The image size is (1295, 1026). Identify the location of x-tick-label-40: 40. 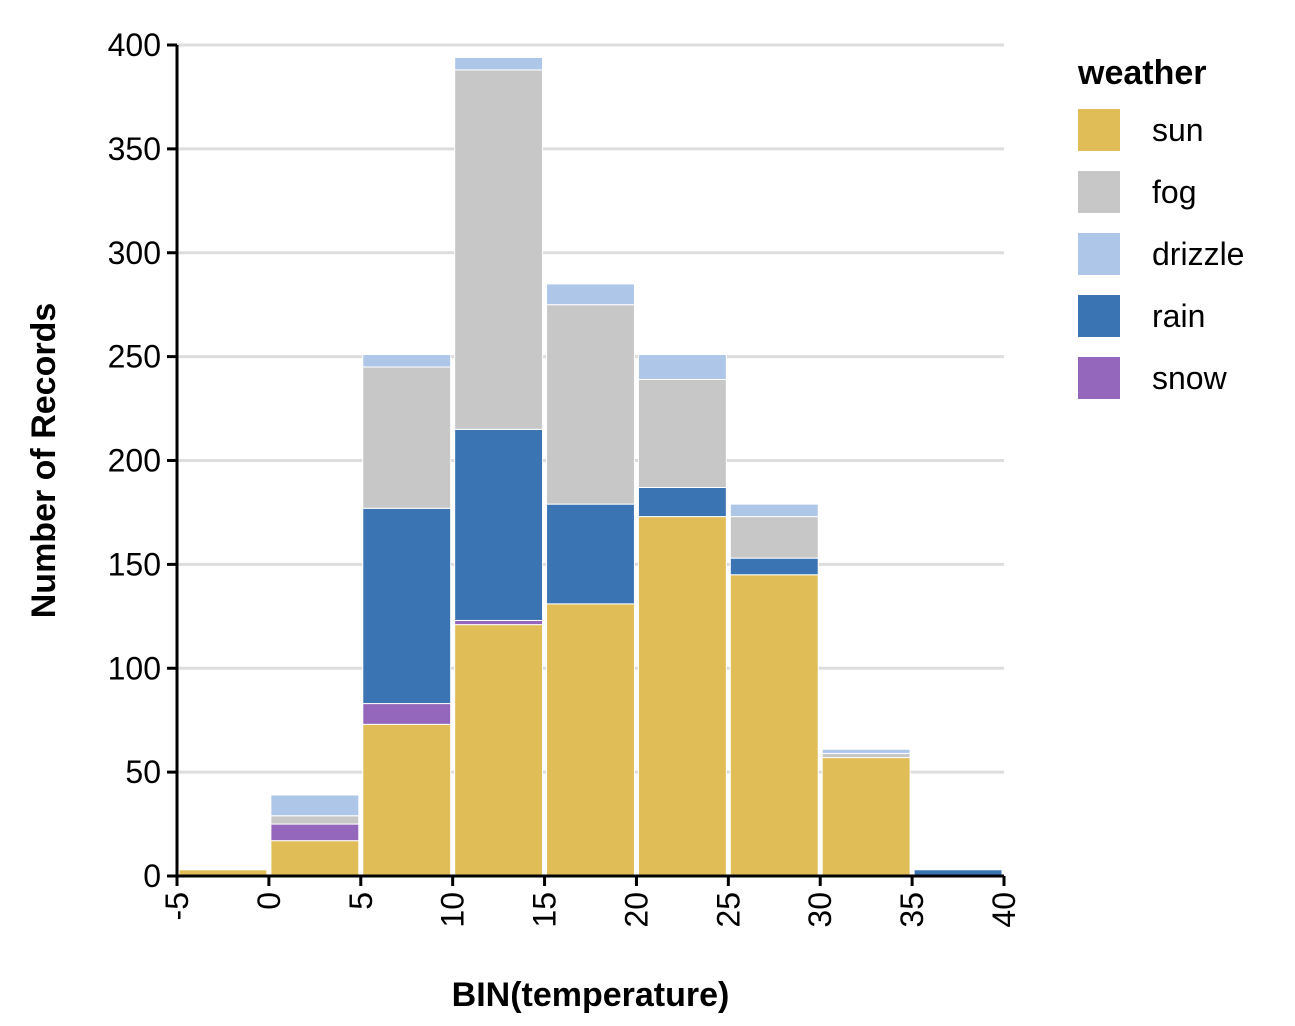
(1004, 910).